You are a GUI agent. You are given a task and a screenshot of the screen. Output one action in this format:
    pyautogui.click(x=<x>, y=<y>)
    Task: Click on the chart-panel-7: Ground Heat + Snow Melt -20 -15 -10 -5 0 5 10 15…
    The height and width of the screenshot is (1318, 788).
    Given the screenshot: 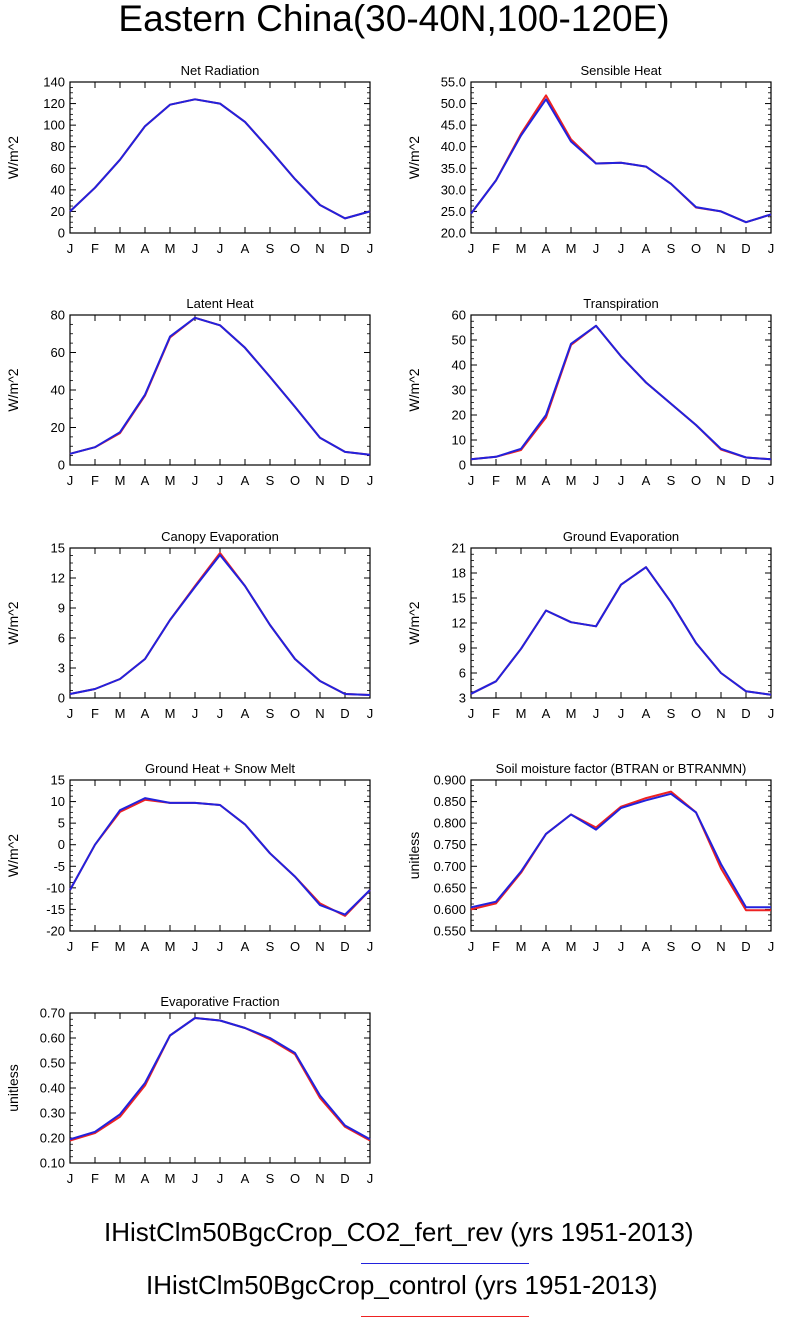 What is the action you would take?
    pyautogui.click(x=189, y=857)
    